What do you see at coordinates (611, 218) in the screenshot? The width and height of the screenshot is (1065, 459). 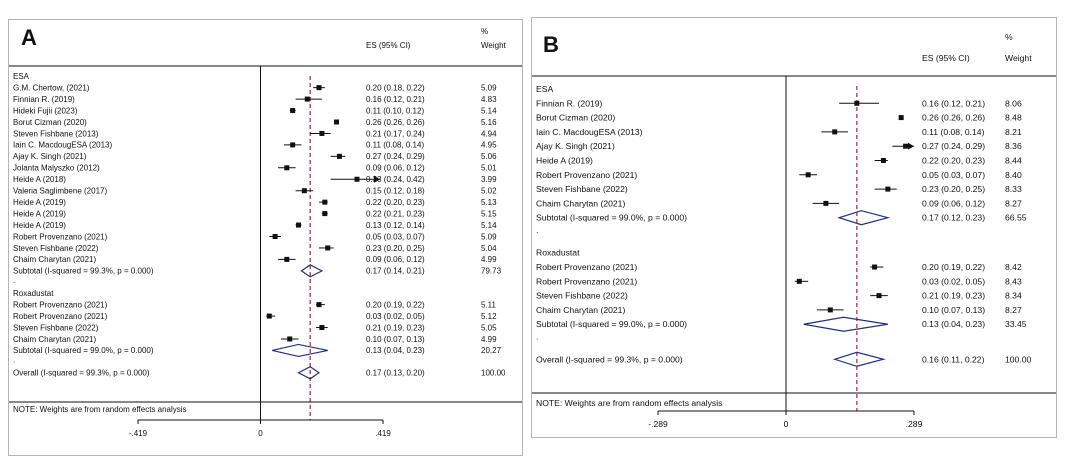 I see `subtotal-label: Subtotal (I-squared = 99.0%, p = 0.000)` at bounding box center [611, 218].